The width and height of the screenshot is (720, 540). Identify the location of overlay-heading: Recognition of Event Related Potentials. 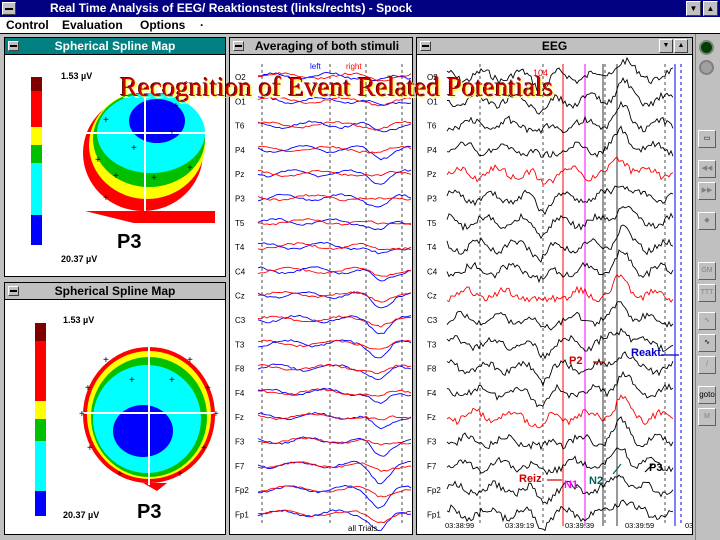
(337, 87).